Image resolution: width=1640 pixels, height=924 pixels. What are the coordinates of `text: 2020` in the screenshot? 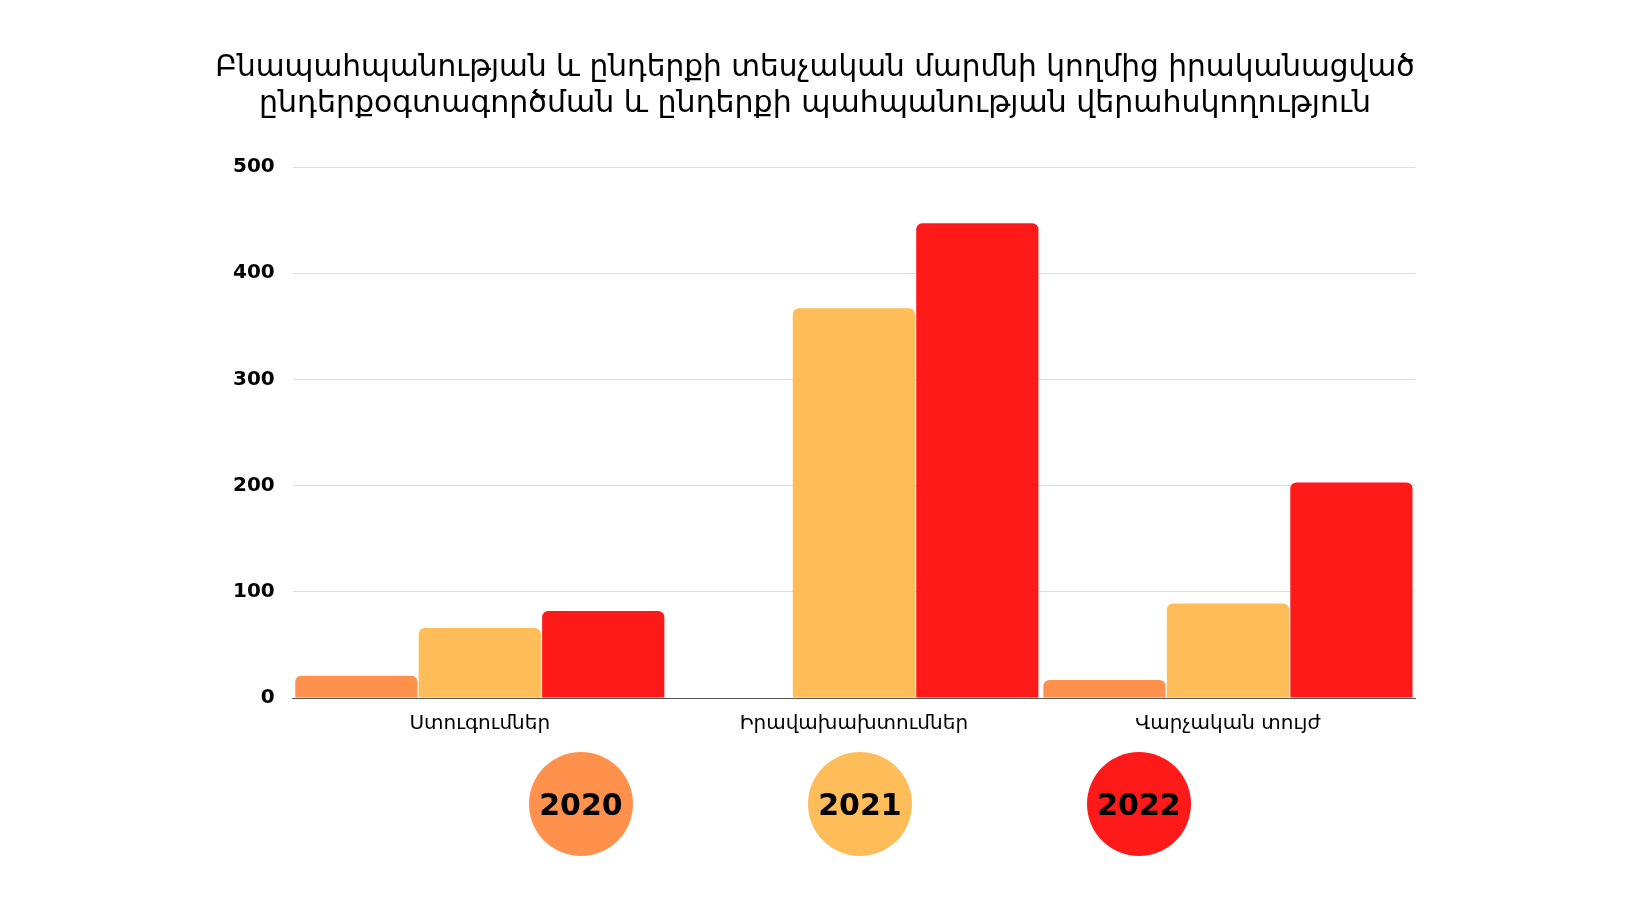 It's located at (581, 804).